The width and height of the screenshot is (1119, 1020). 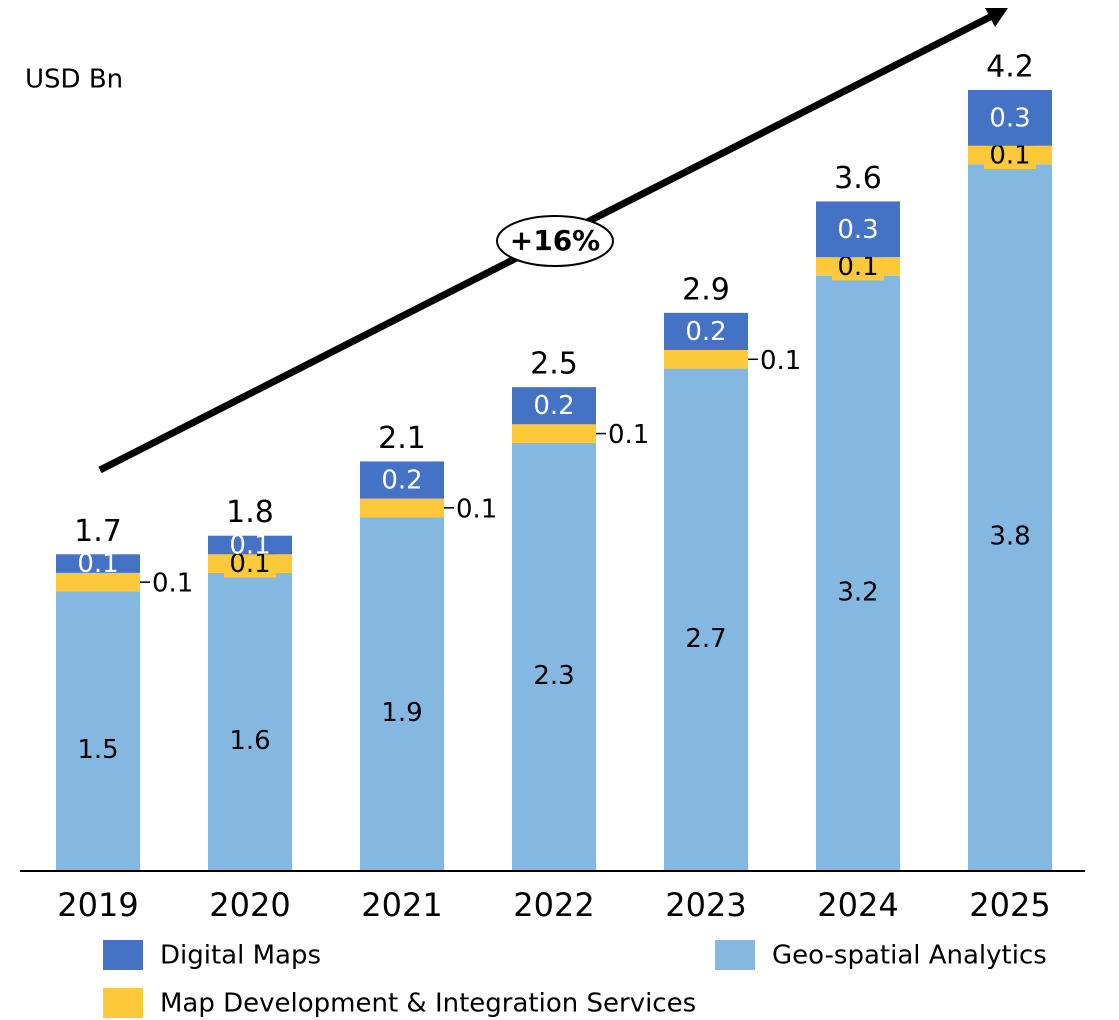 What do you see at coordinates (857, 592) in the screenshot?
I see `value-label: 3.2` at bounding box center [857, 592].